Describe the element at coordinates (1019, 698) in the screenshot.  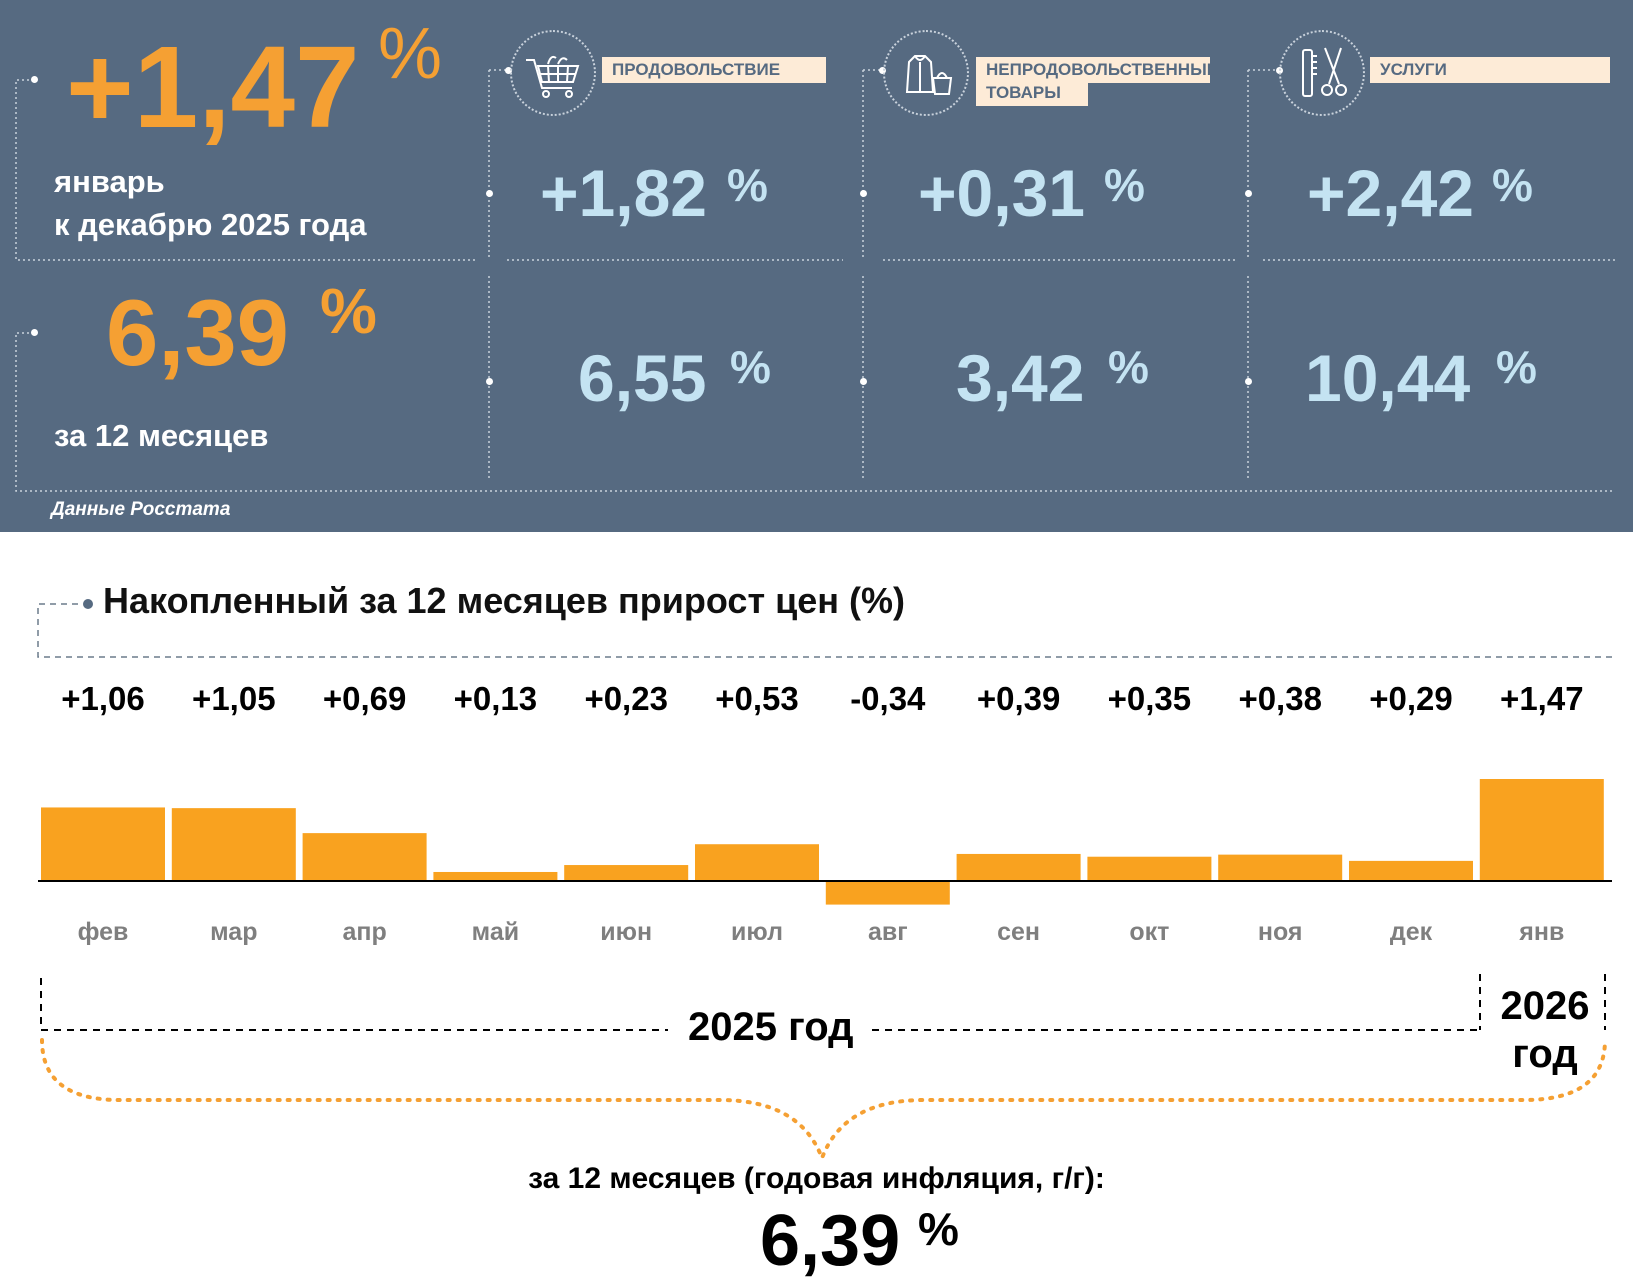
I see `value-label: +0,39` at that location.